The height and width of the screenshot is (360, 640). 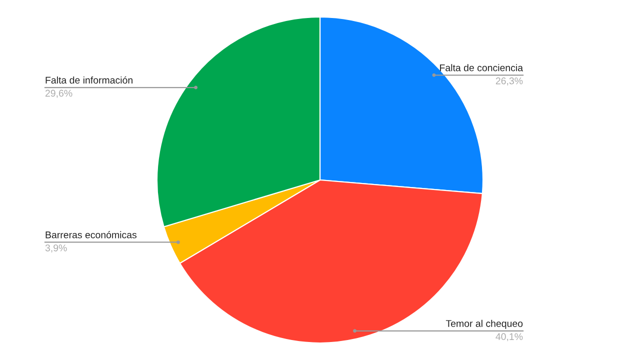 What do you see at coordinates (509, 337) in the screenshot?
I see `data-label: 40,1%` at bounding box center [509, 337].